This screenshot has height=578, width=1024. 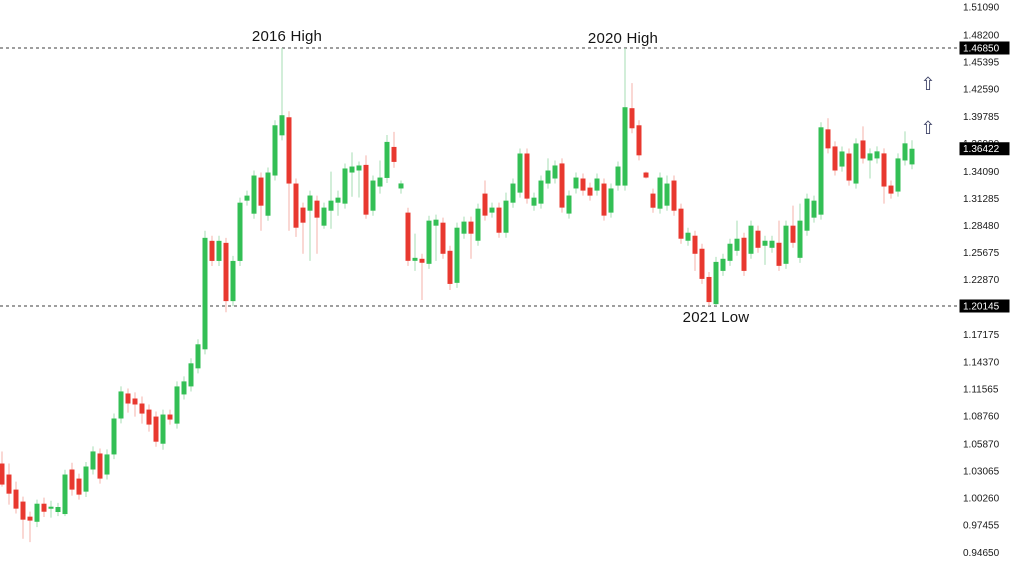 What do you see at coordinates (981, 149) in the screenshot?
I see `current-price-badge-label: 1.36422` at bounding box center [981, 149].